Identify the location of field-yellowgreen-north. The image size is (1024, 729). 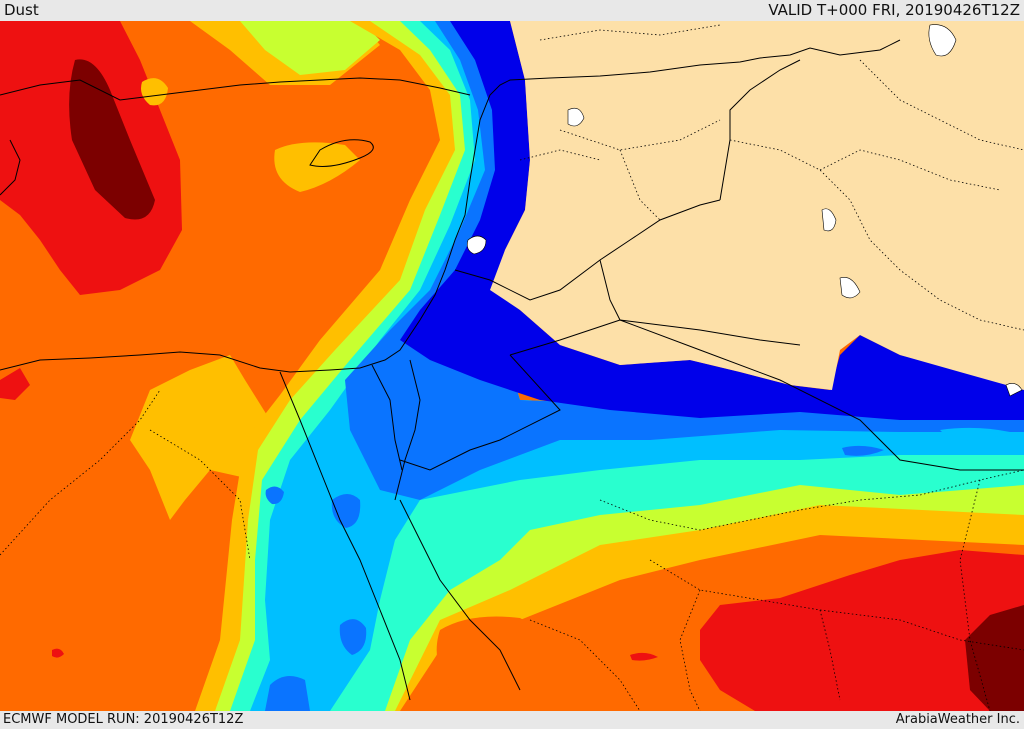
(310, 48).